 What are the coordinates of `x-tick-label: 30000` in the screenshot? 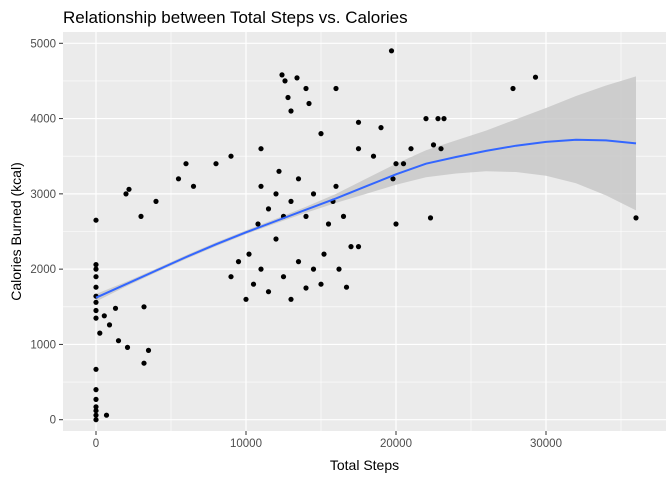 It's located at (546, 444).